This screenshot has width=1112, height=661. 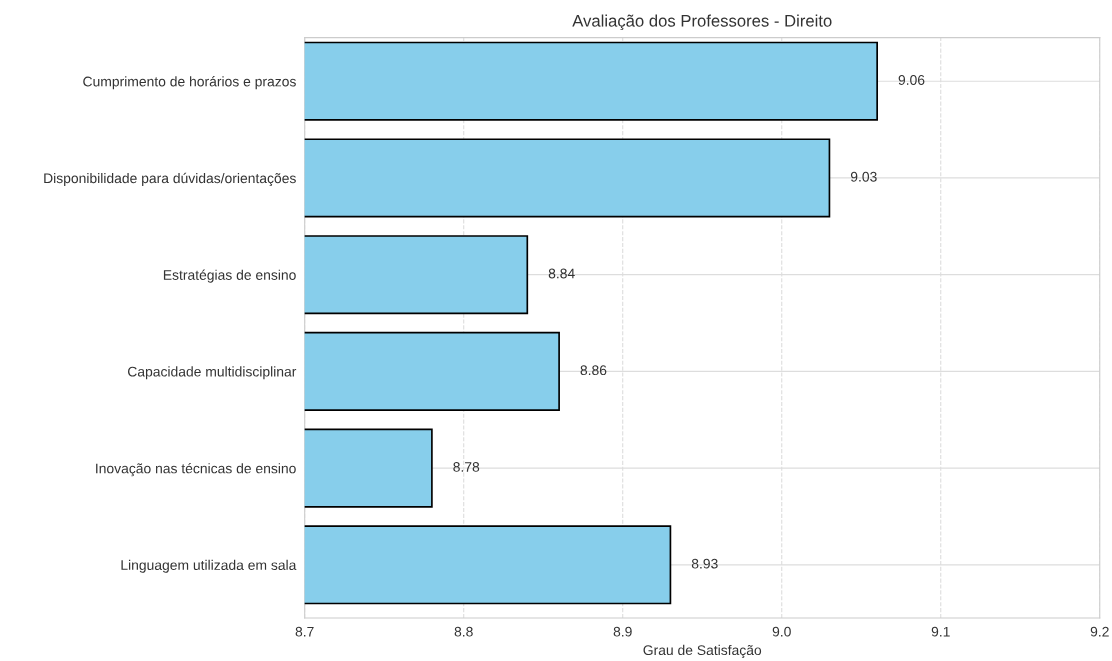 What do you see at coordinates (863, 176) in the screenshot?
I see `data-label: 9.03` at bounding box center [863, 176].